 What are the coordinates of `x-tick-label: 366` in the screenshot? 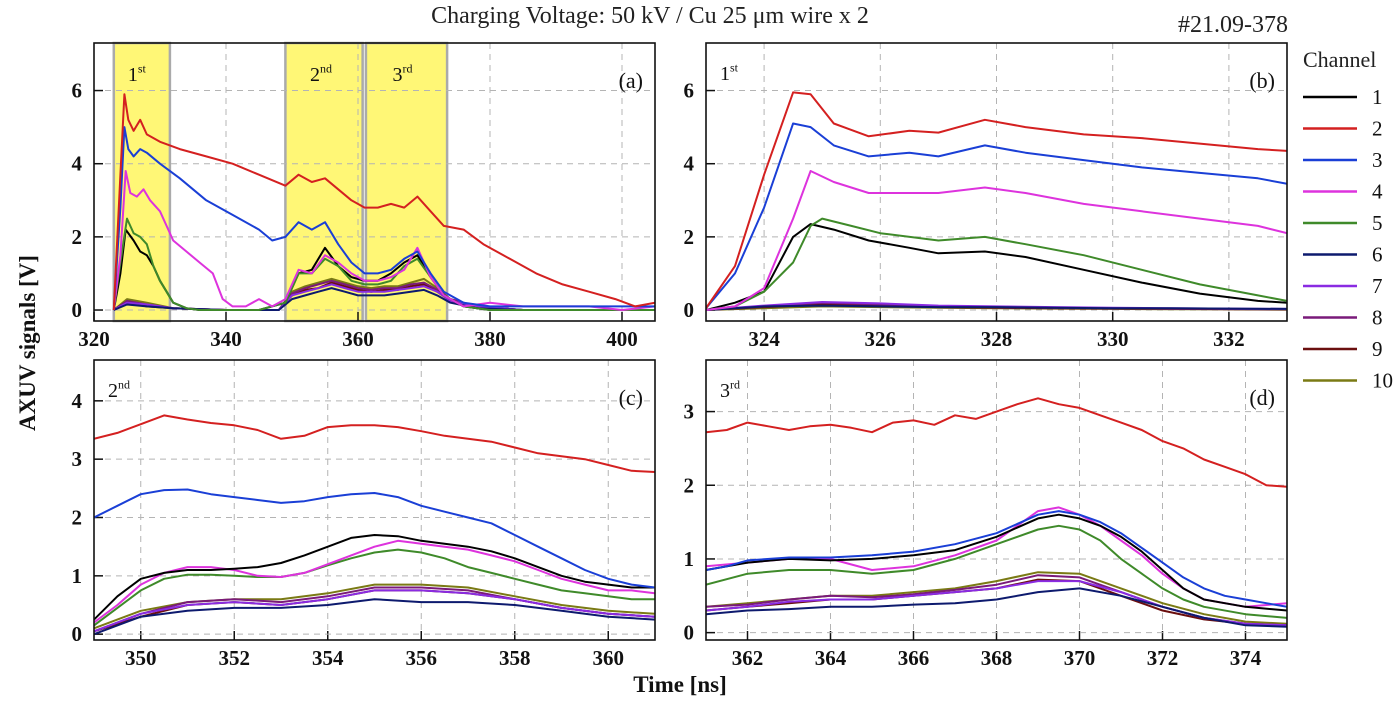 It's located at (914, 658).